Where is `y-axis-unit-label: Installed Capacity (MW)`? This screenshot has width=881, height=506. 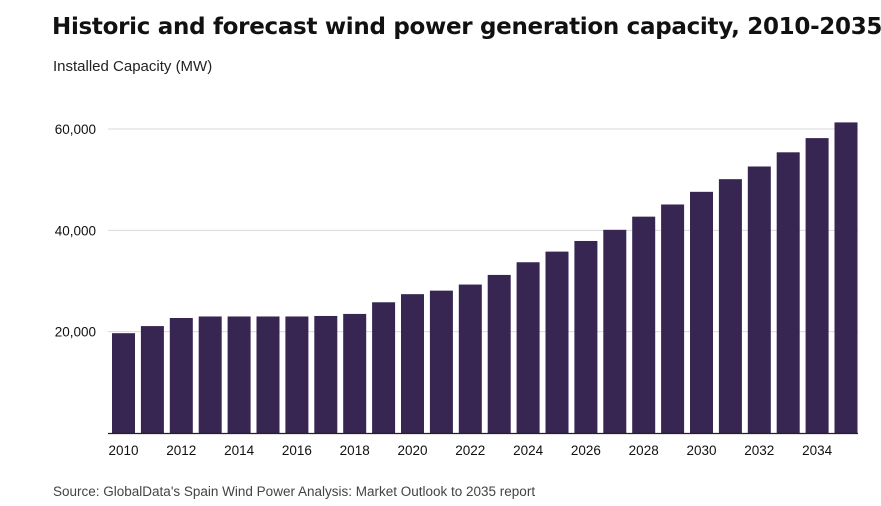
y-axis-unit-label: Installed Capacity (MW) is located at coordinates (133, 66).